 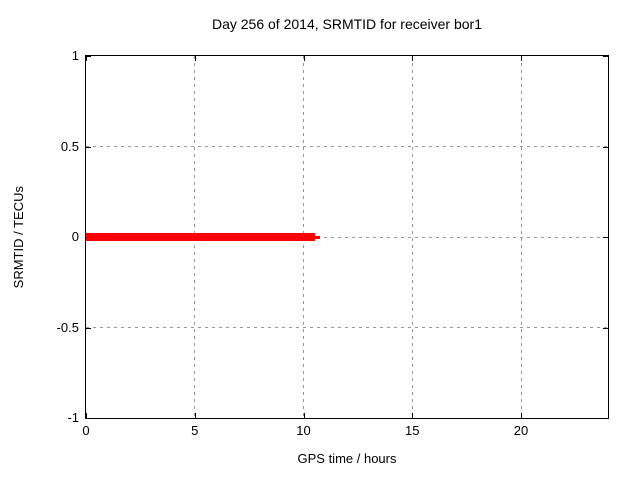 What do you see at coordinates (75, 55) in the screenshot?
I see `y-tick-label: 1` at bounding box center [75, 55].